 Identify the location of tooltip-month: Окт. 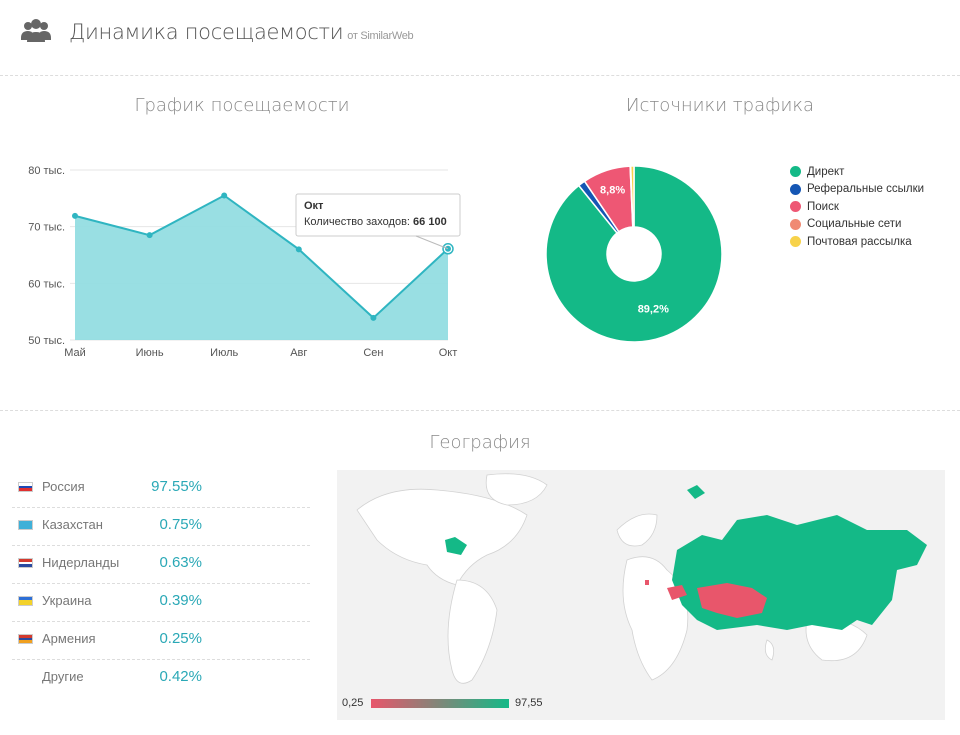
(314, 206).